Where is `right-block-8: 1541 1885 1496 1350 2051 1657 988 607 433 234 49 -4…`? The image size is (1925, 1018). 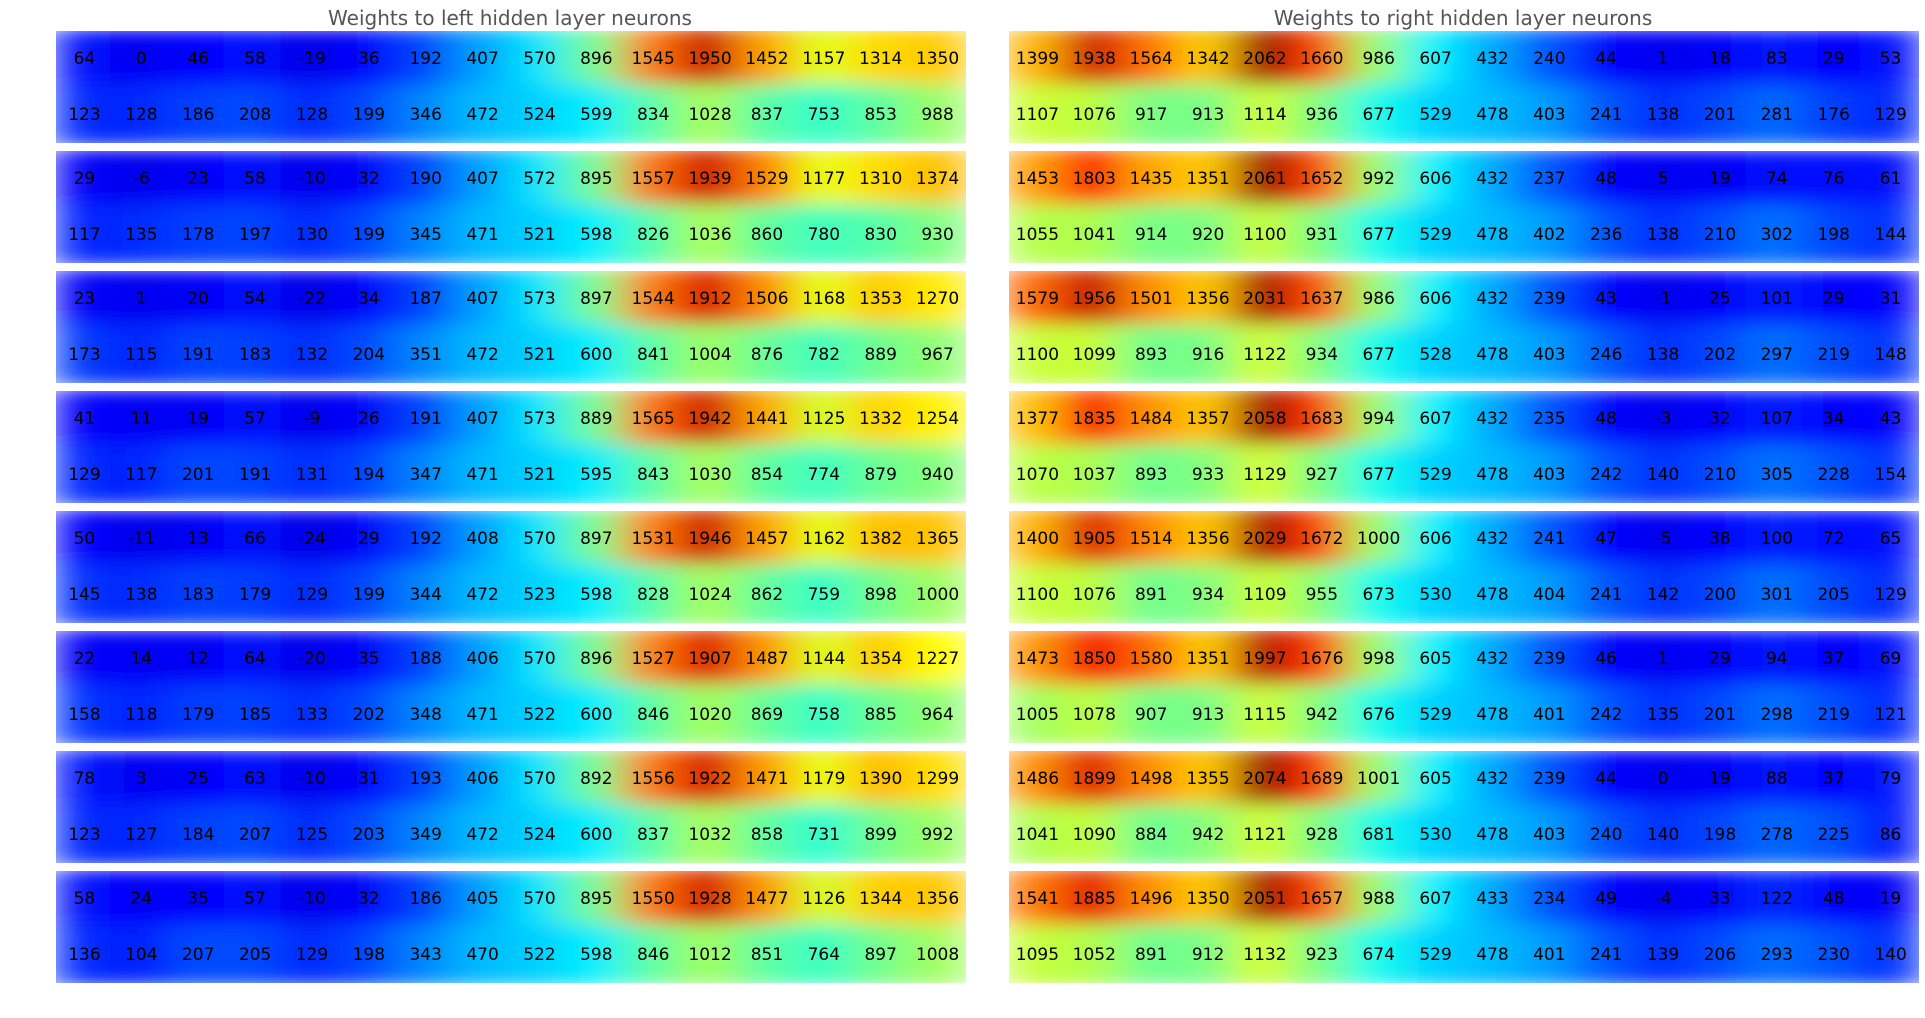 right-block-8: 1541 1885 1496 1350 2051 1657 988 607 433 234 49 -4… is located at coordinates (1464, 927).